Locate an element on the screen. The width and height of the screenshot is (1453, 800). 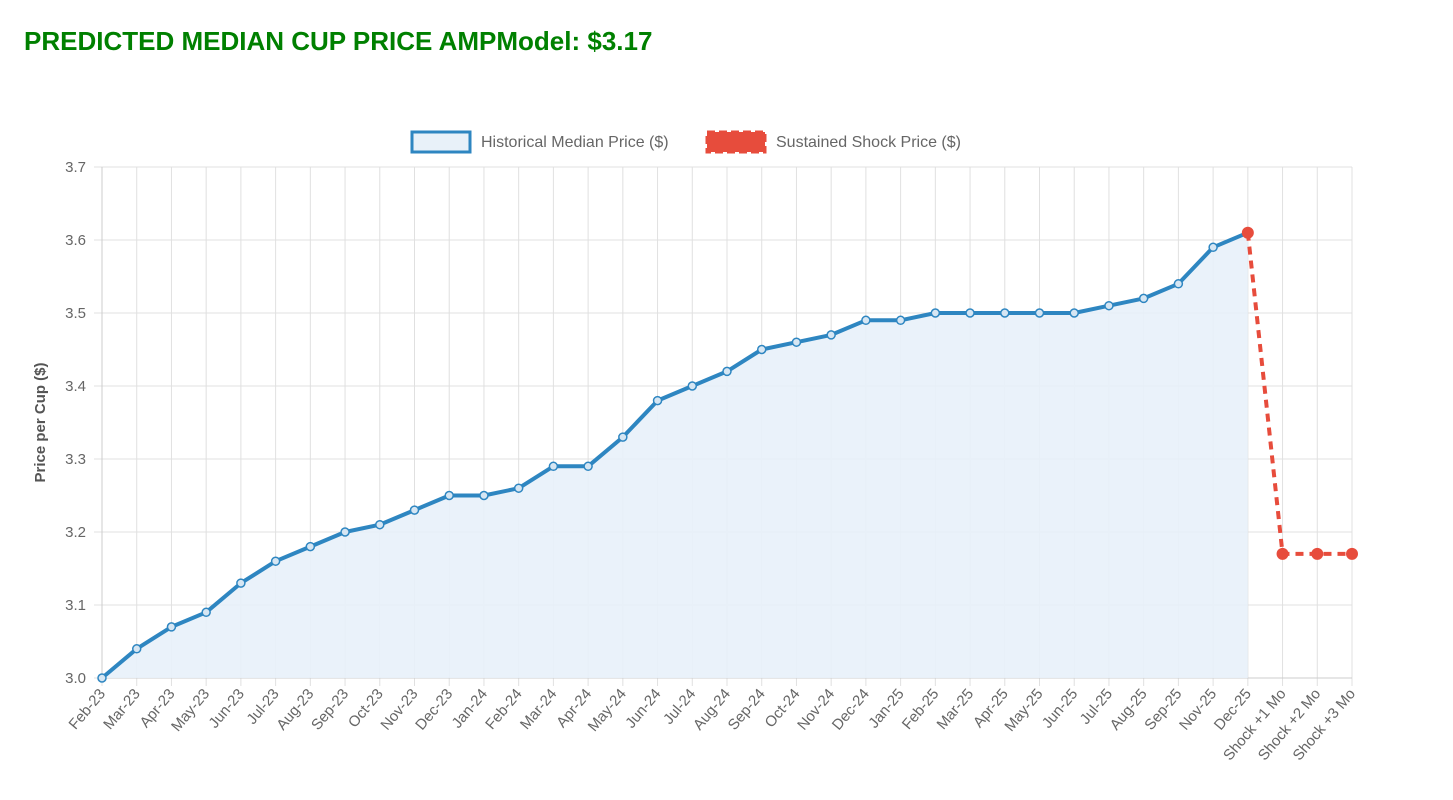
y-tick-label: 3.7 is located at coordinates (75, 167).